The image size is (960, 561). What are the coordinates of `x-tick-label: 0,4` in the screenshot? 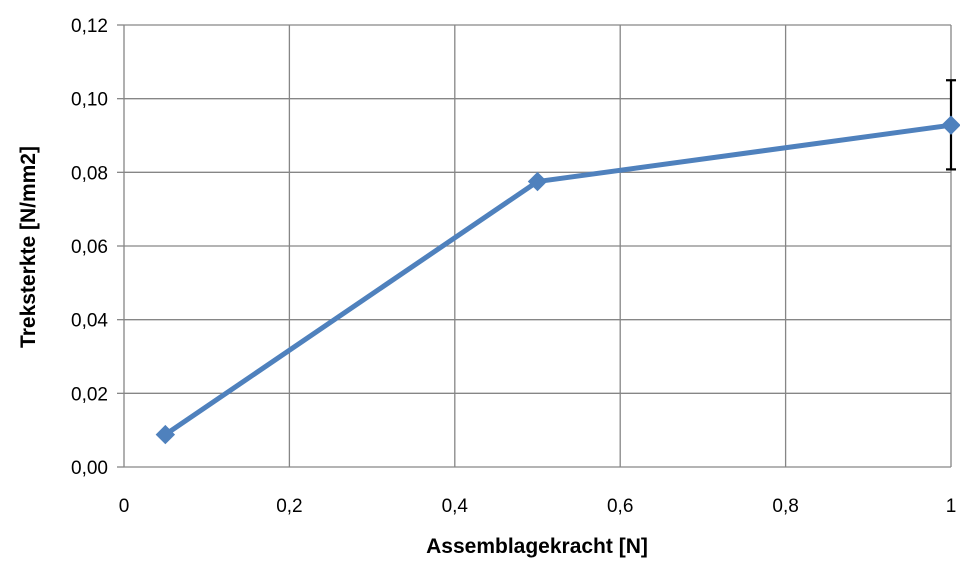 It's located at (455, 506).